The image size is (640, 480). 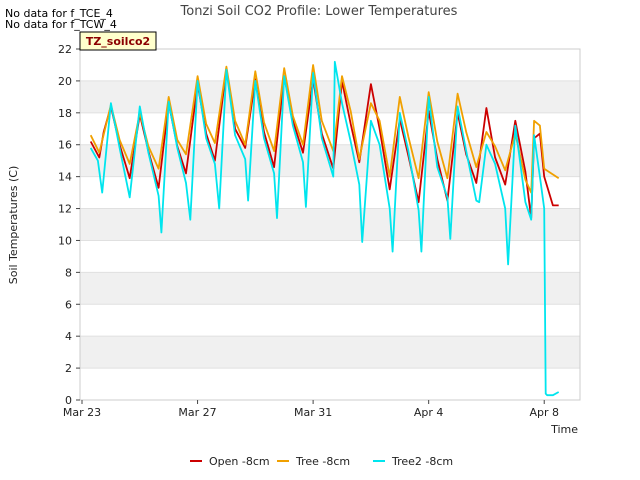 I want to click on y-tick-label: 6, so click(x=68, y=304).